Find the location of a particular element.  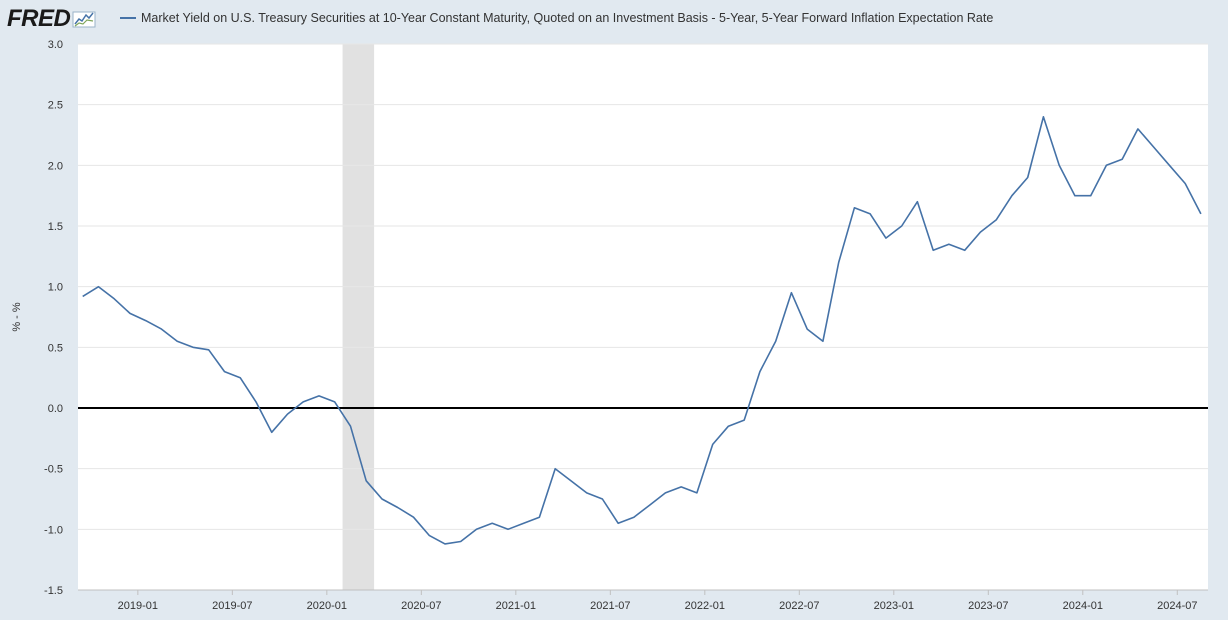

y-tick-label: -1.0 is located at coordinates (53, 530).